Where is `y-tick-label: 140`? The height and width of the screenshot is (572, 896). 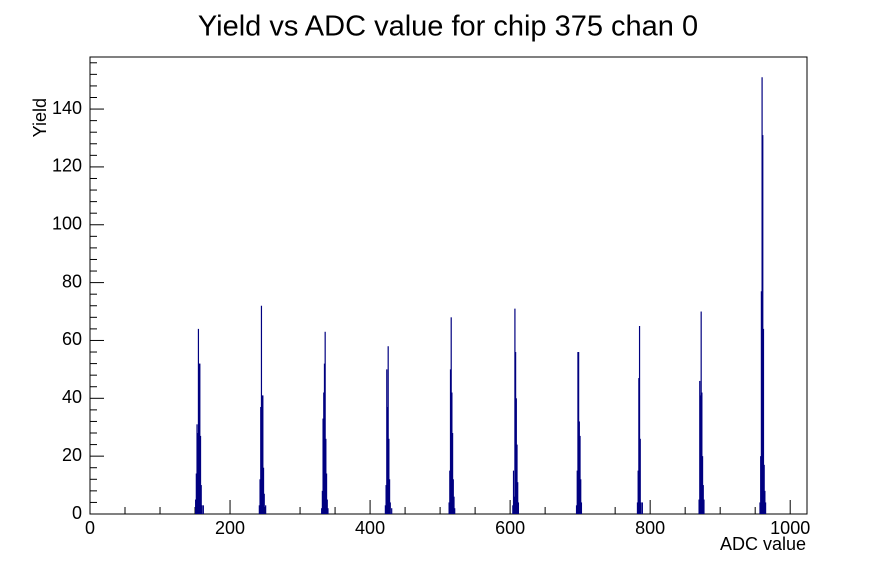 y-tick-label: 140 is located at coordinates (67, 108).